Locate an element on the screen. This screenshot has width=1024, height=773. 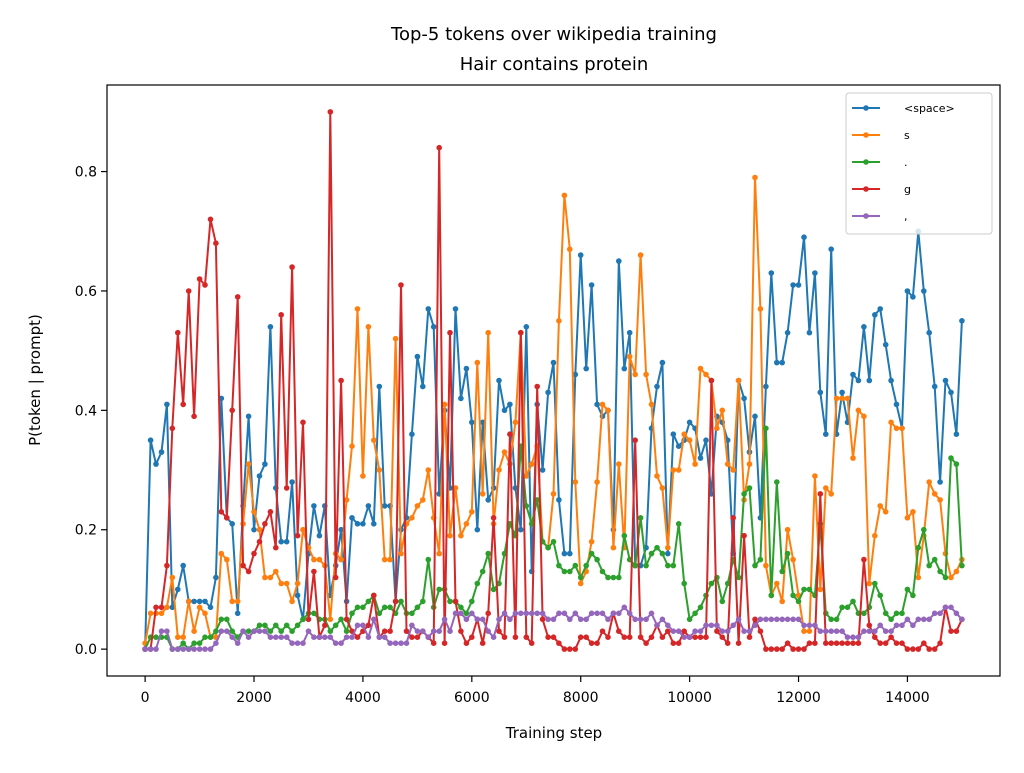
legend-label: s is located at coordinates (907, 135).